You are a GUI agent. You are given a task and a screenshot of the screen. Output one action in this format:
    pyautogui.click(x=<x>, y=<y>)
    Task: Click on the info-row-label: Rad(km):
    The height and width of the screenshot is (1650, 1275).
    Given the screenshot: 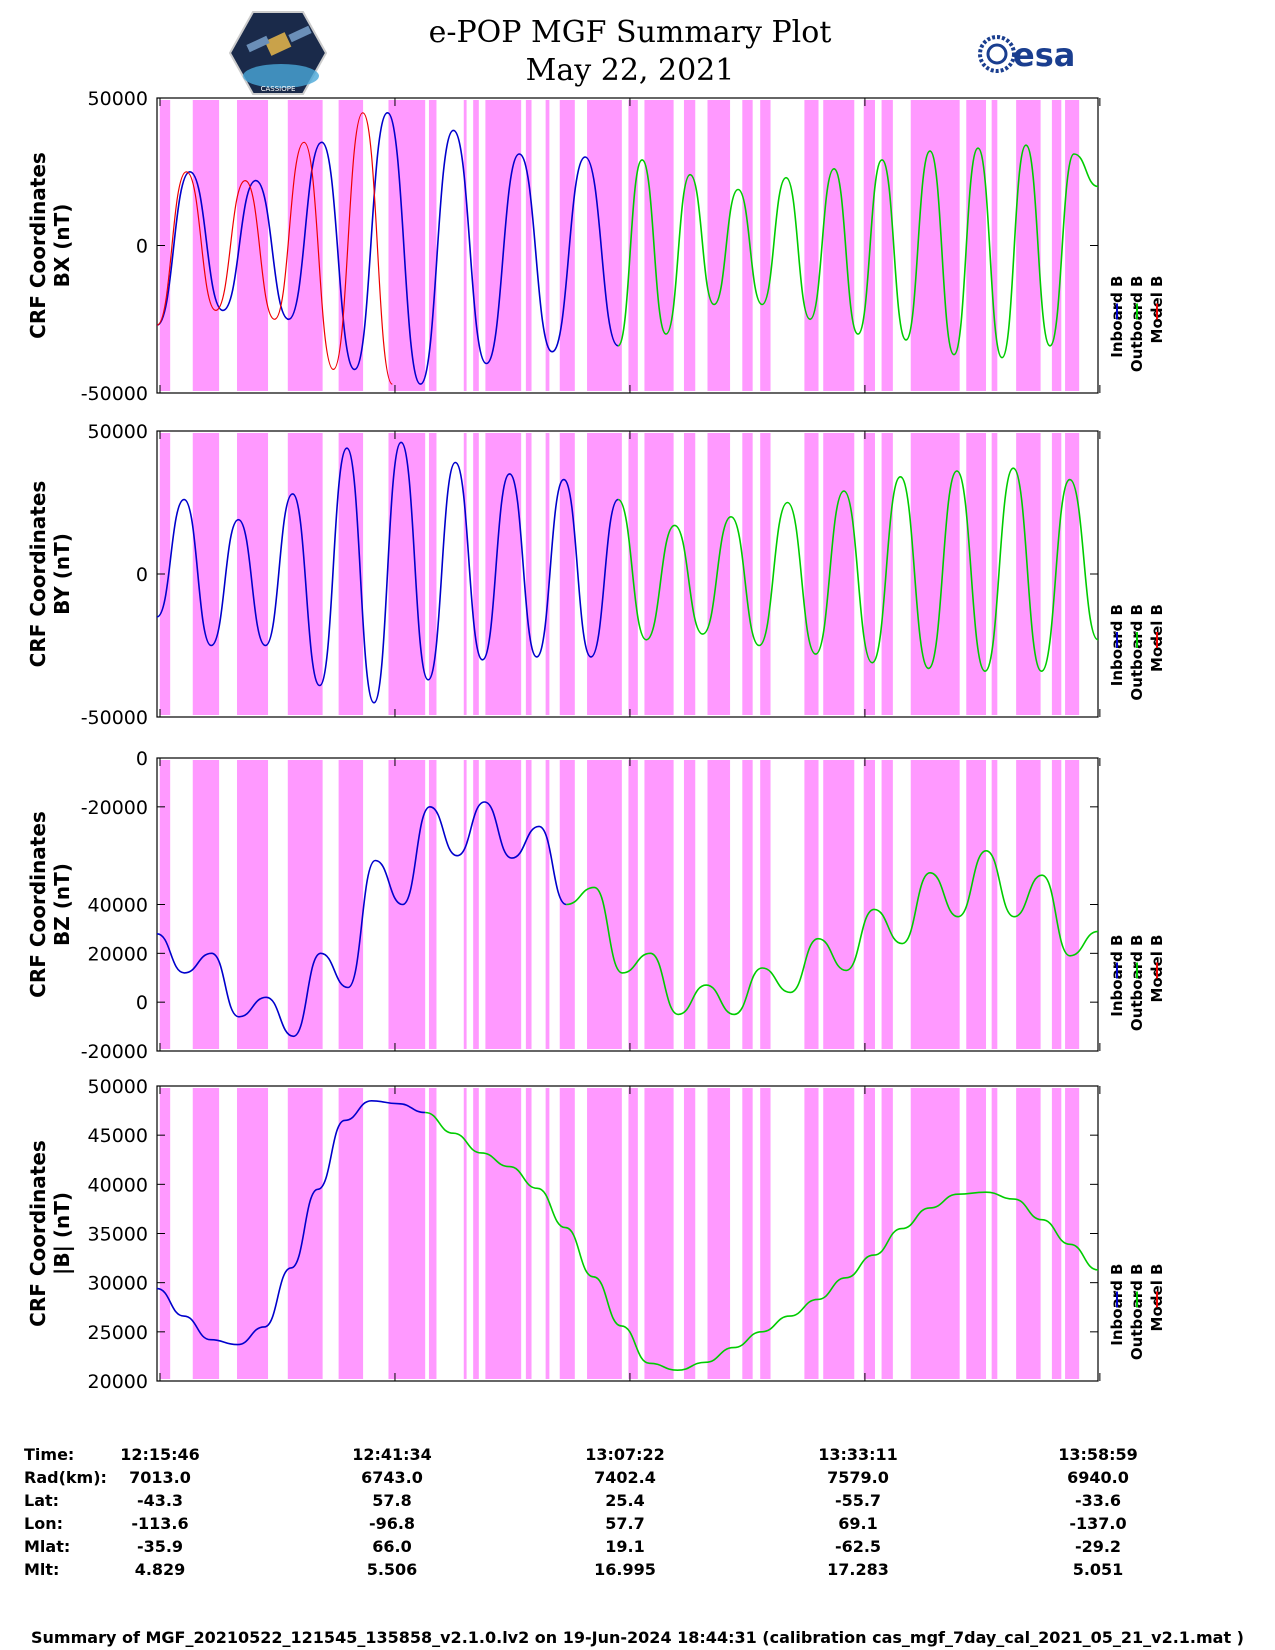 What is the action you would take?
    pyautogui.click(x=65, y=1477)
    